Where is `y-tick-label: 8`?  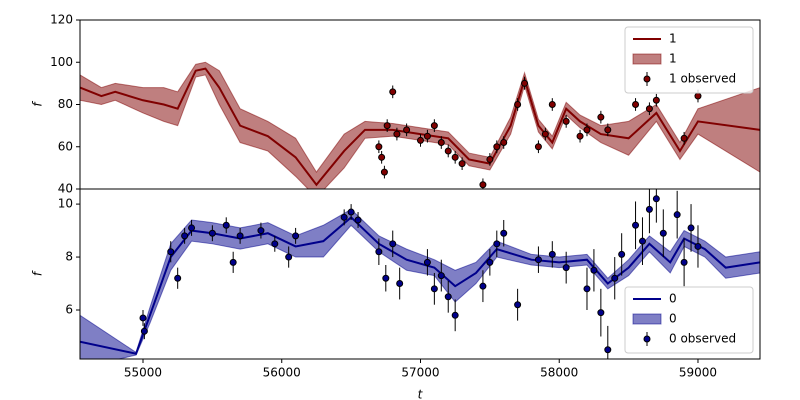
y-tick-label: 8 is located at coordinates (69, 257).